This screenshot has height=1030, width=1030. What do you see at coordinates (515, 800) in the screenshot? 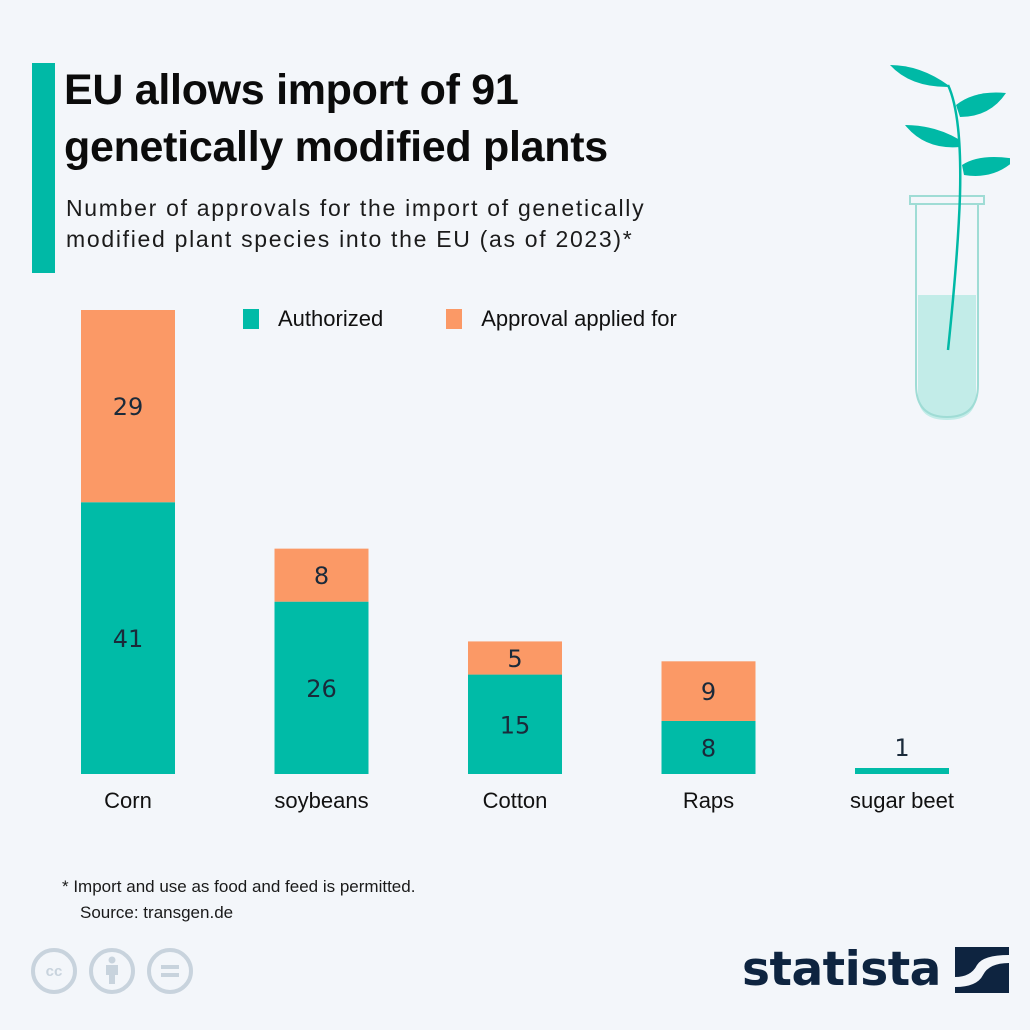
I see `category-label-cotton: Cotton` at bounding box center [515, 800].